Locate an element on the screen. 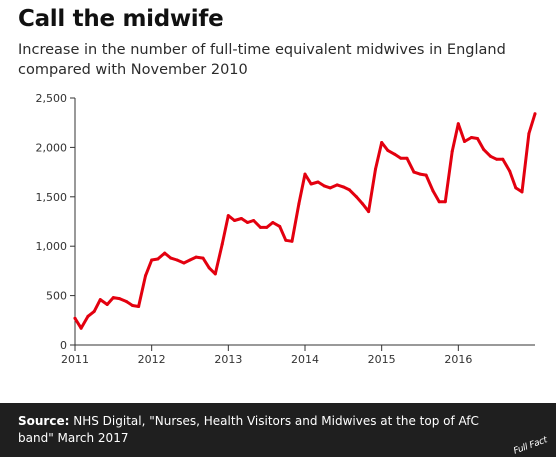 The height and width of the screenshot is (457, 556). x-axis: 2011 2012 2013 2014 2015 2016 is located at coordinates (298, 355).